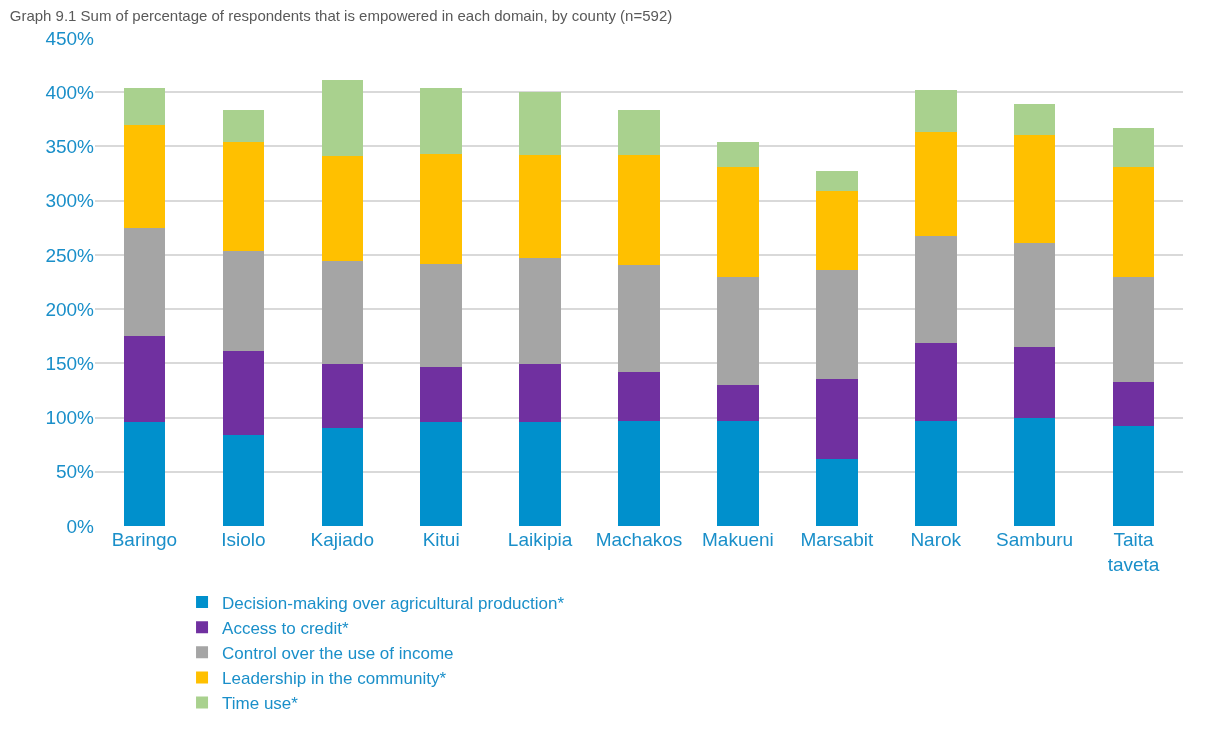  Describe the element at coordinates (75, 472) in the screenshot. I see `y-tick-label: 50%` at that location.